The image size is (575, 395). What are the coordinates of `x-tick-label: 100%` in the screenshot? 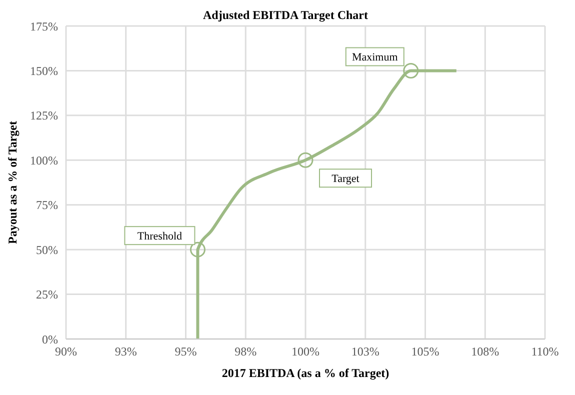 It's located at (306, 351).